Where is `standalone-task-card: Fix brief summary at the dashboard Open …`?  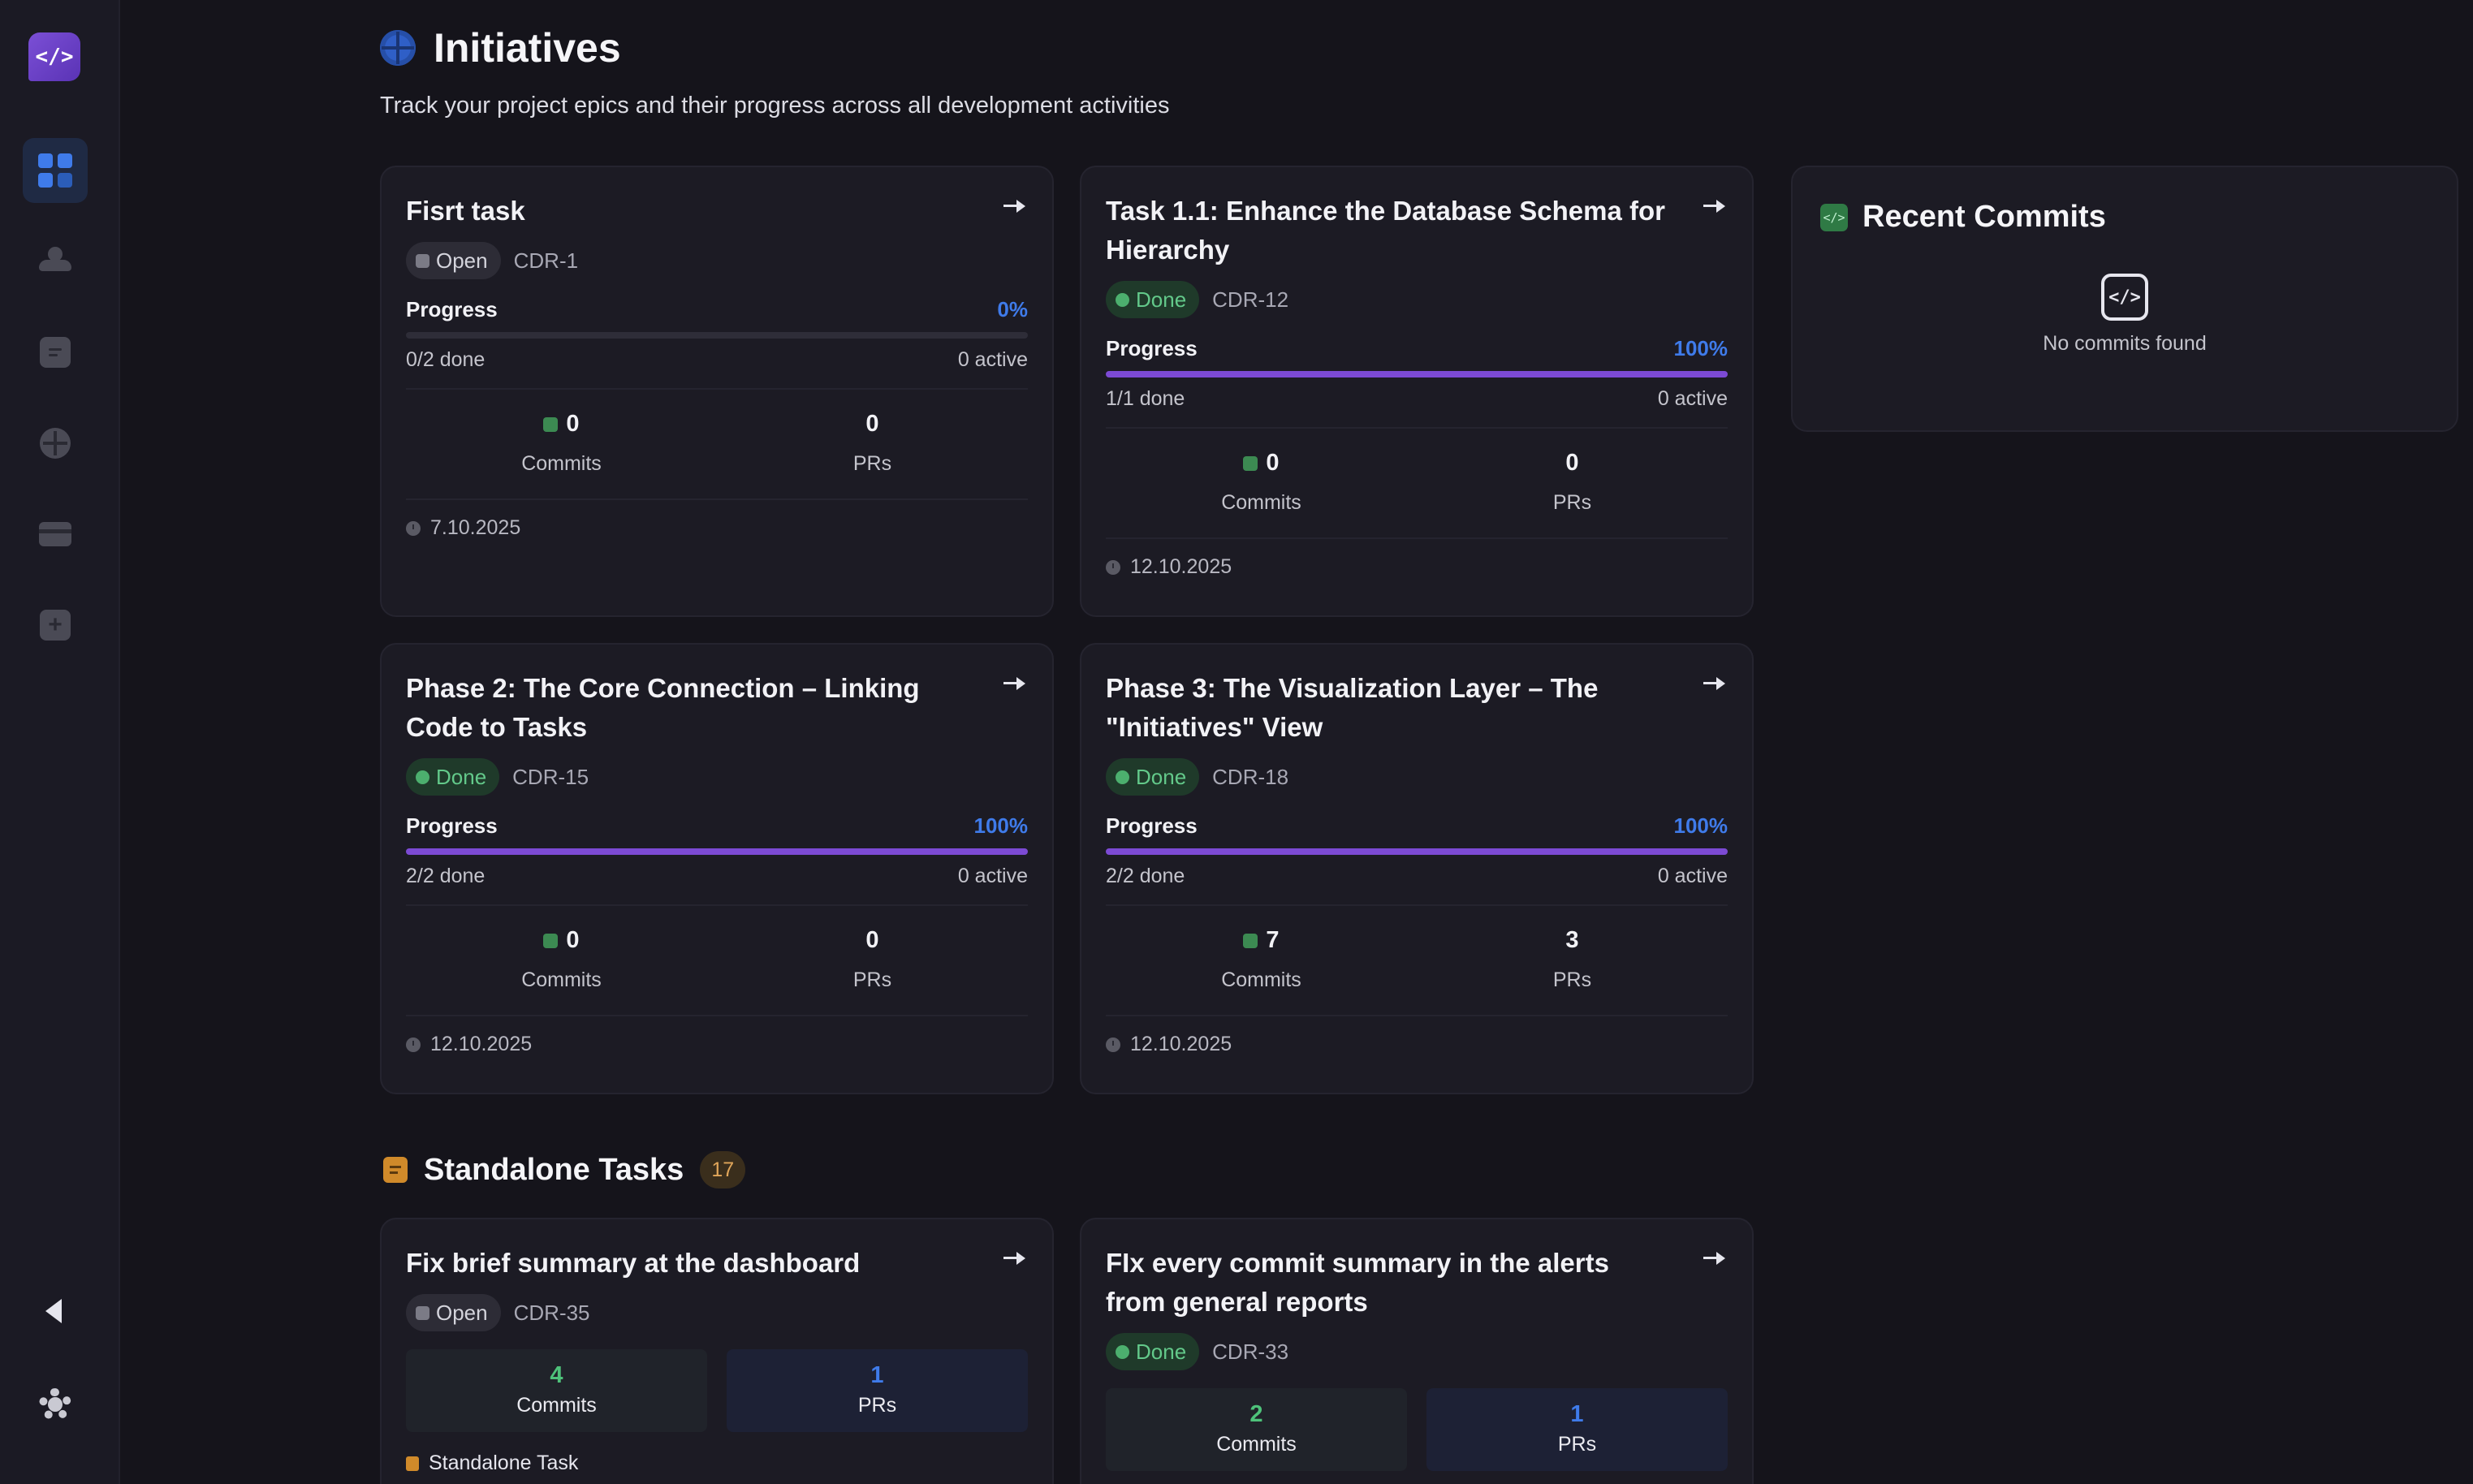
standalone-task-card: Fix brief summary at the dashboard Open … is located at coordinates (717, 1351).